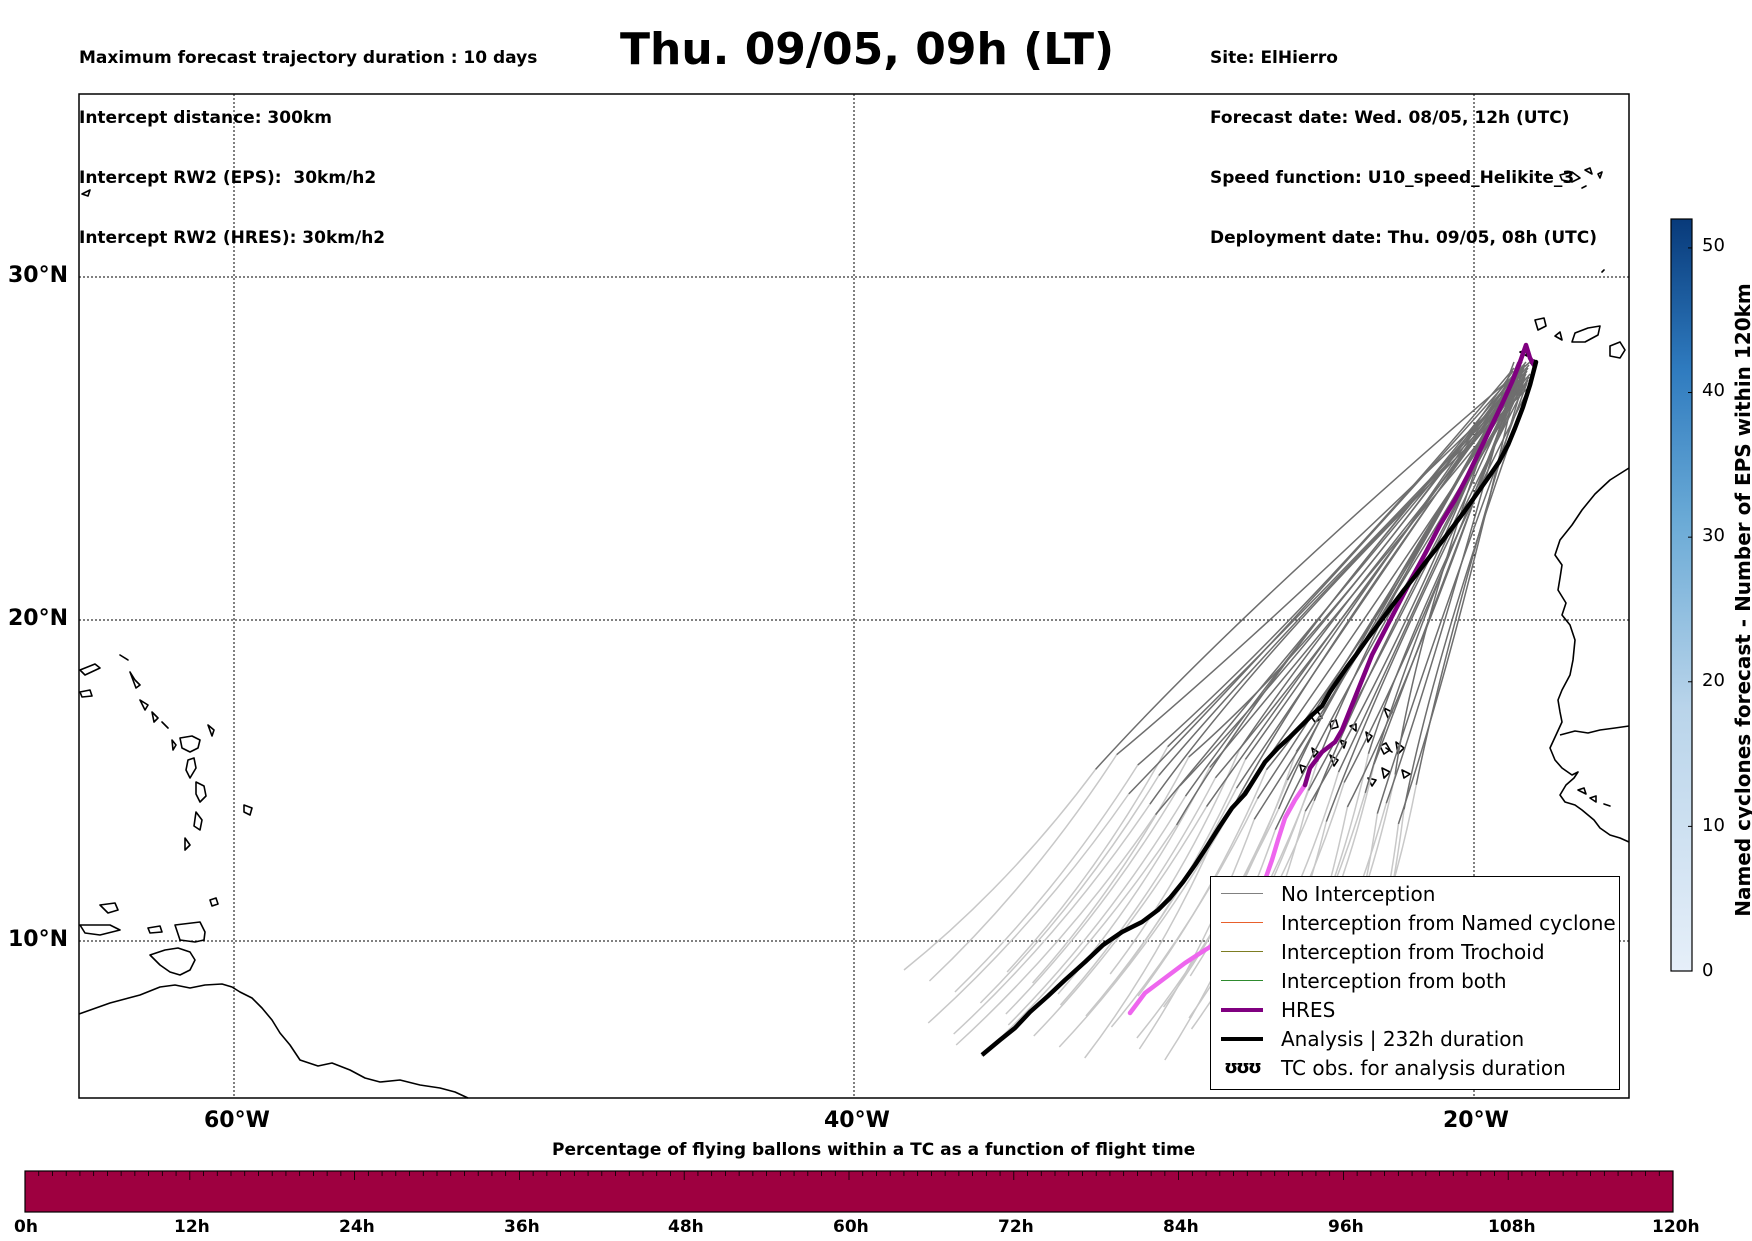 The width and height of the screenshot is (1752, 1241). What do you see at coordinates (1681, 595) in the screenshot?
I see `colorbar-eps-count` at bounding box center [1681, 595].